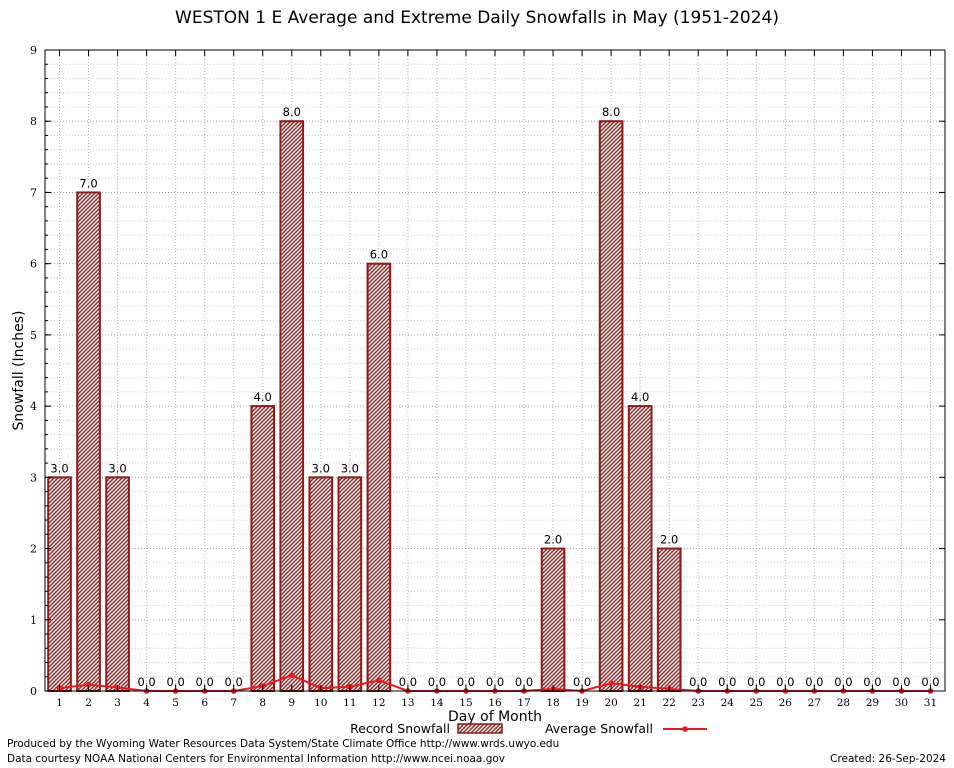 The image size is (954, 768). Describe the element at coordinates (843, 703) in the screenshot. I see `x-tick-label: 28` at that location.